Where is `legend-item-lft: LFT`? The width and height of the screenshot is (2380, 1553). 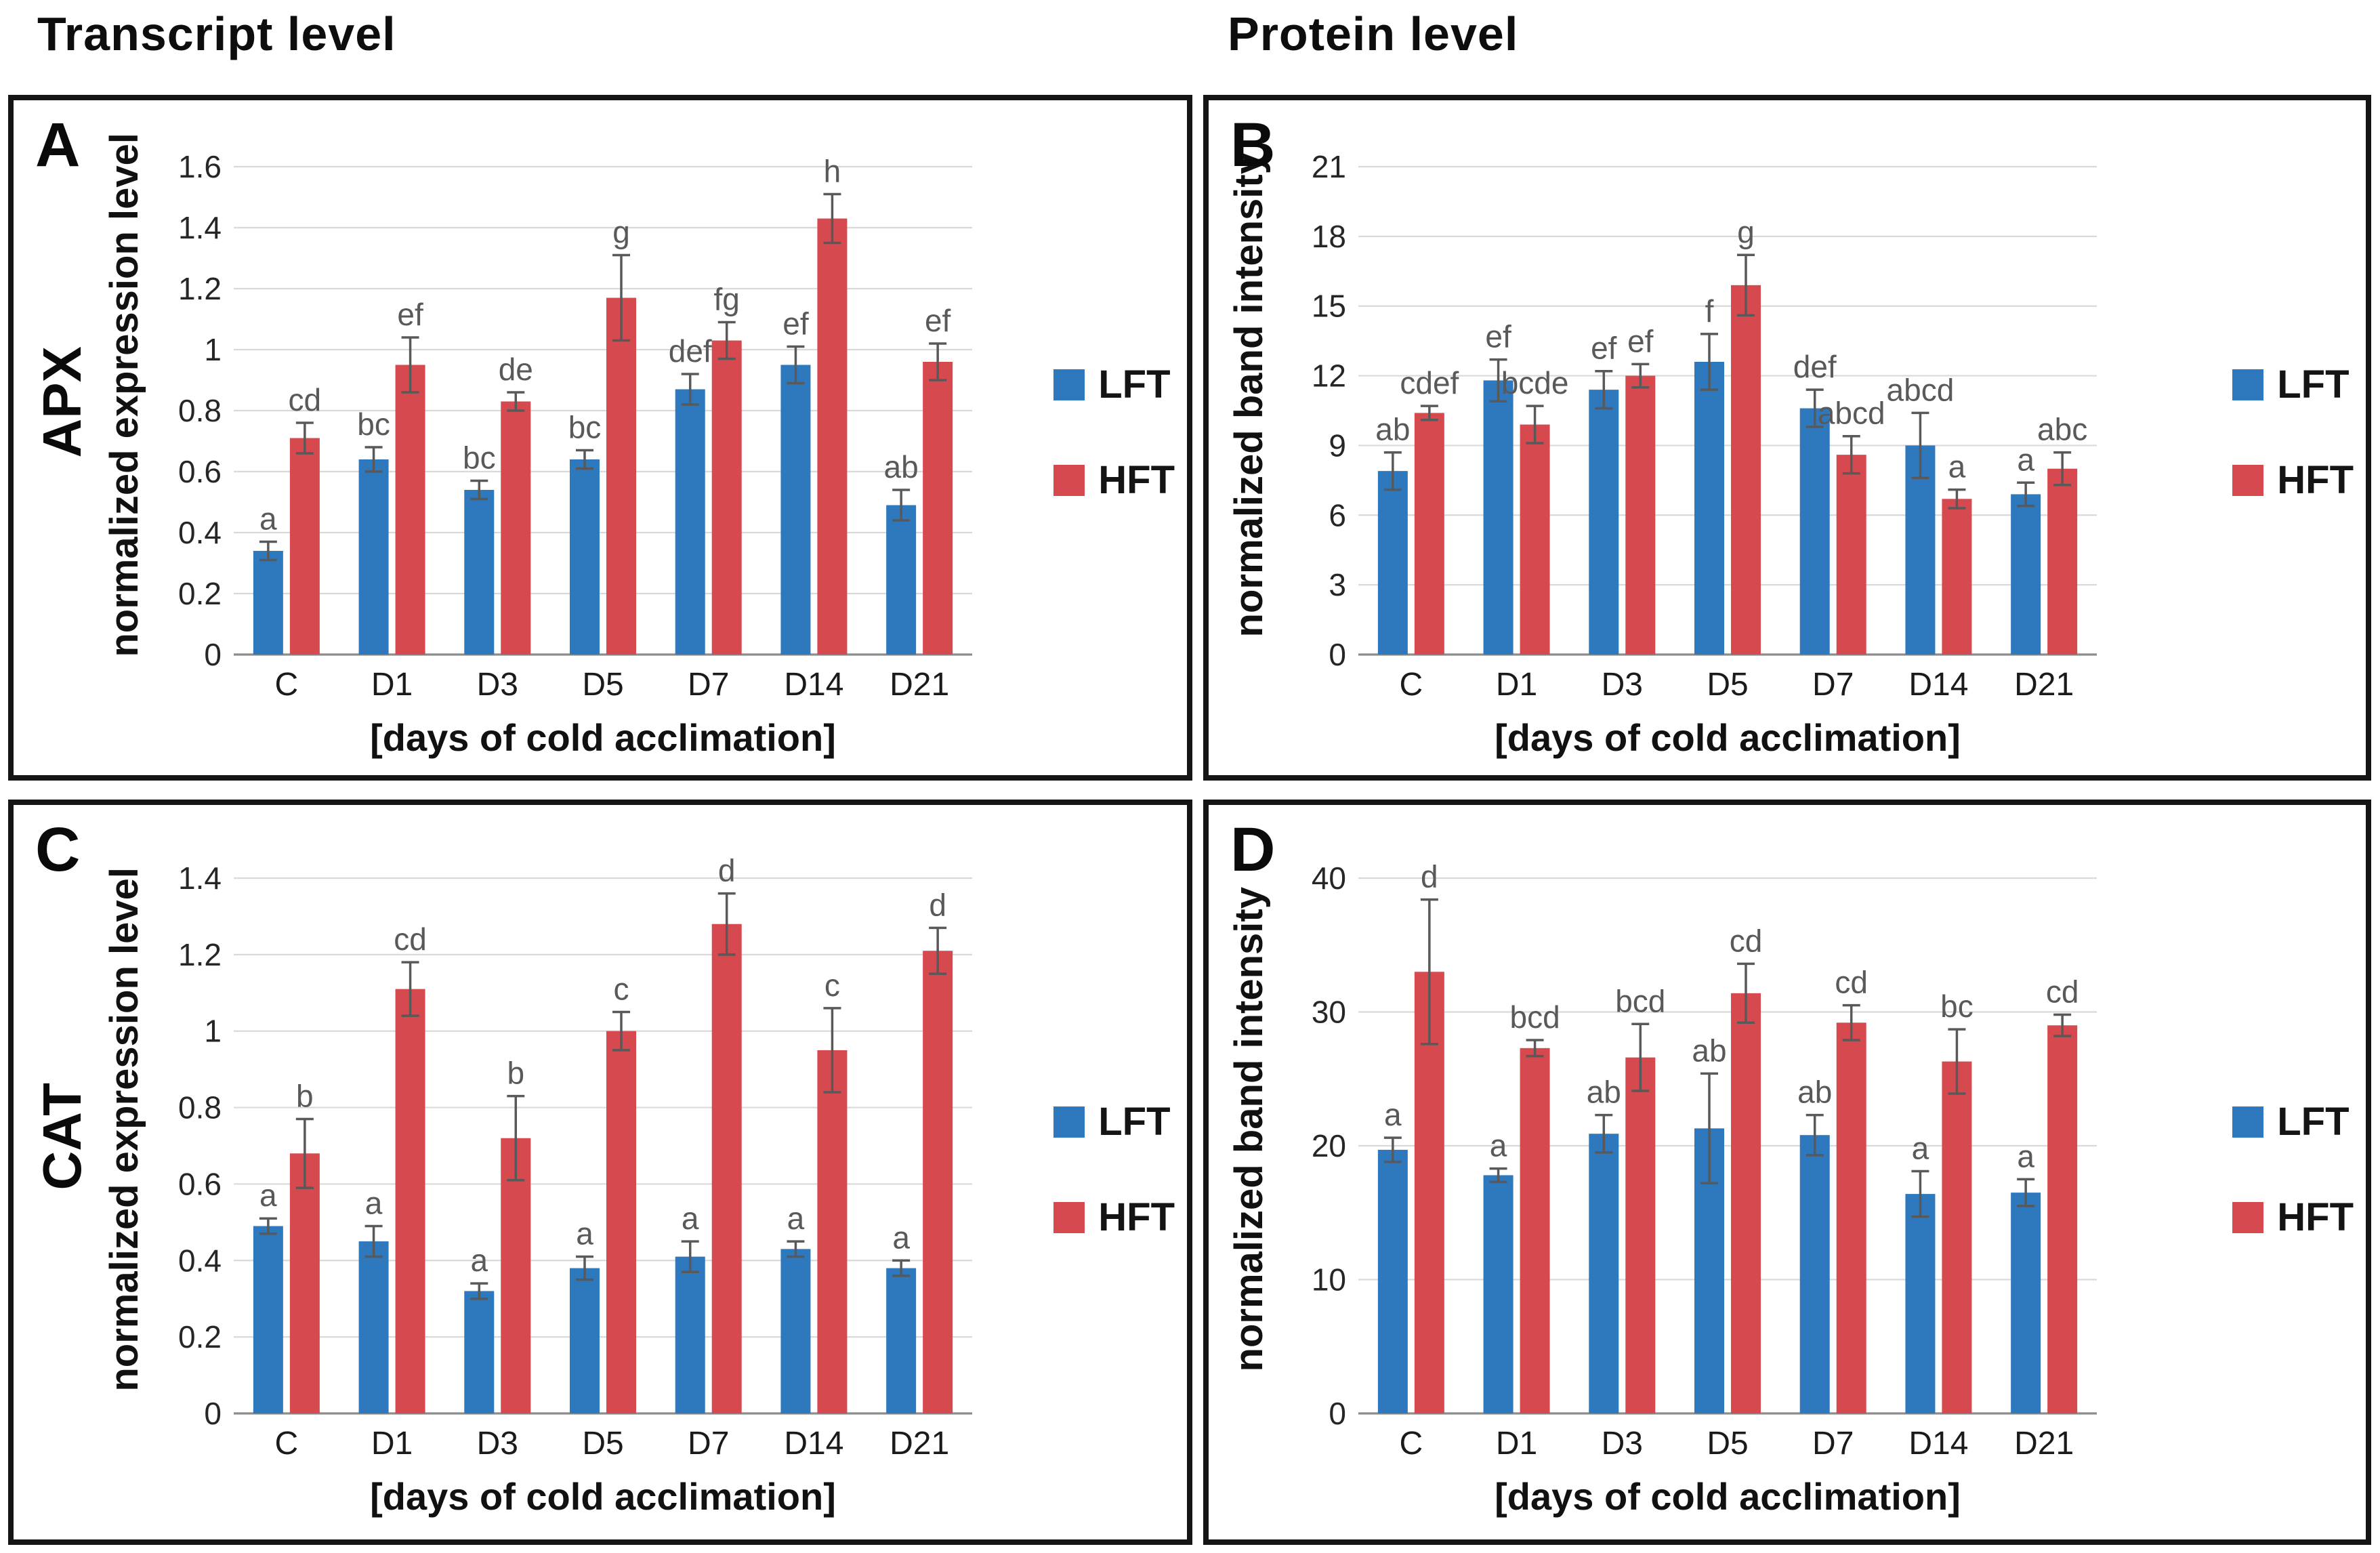 legend-item-lft: LFT is located at coordinates (1114, 385).